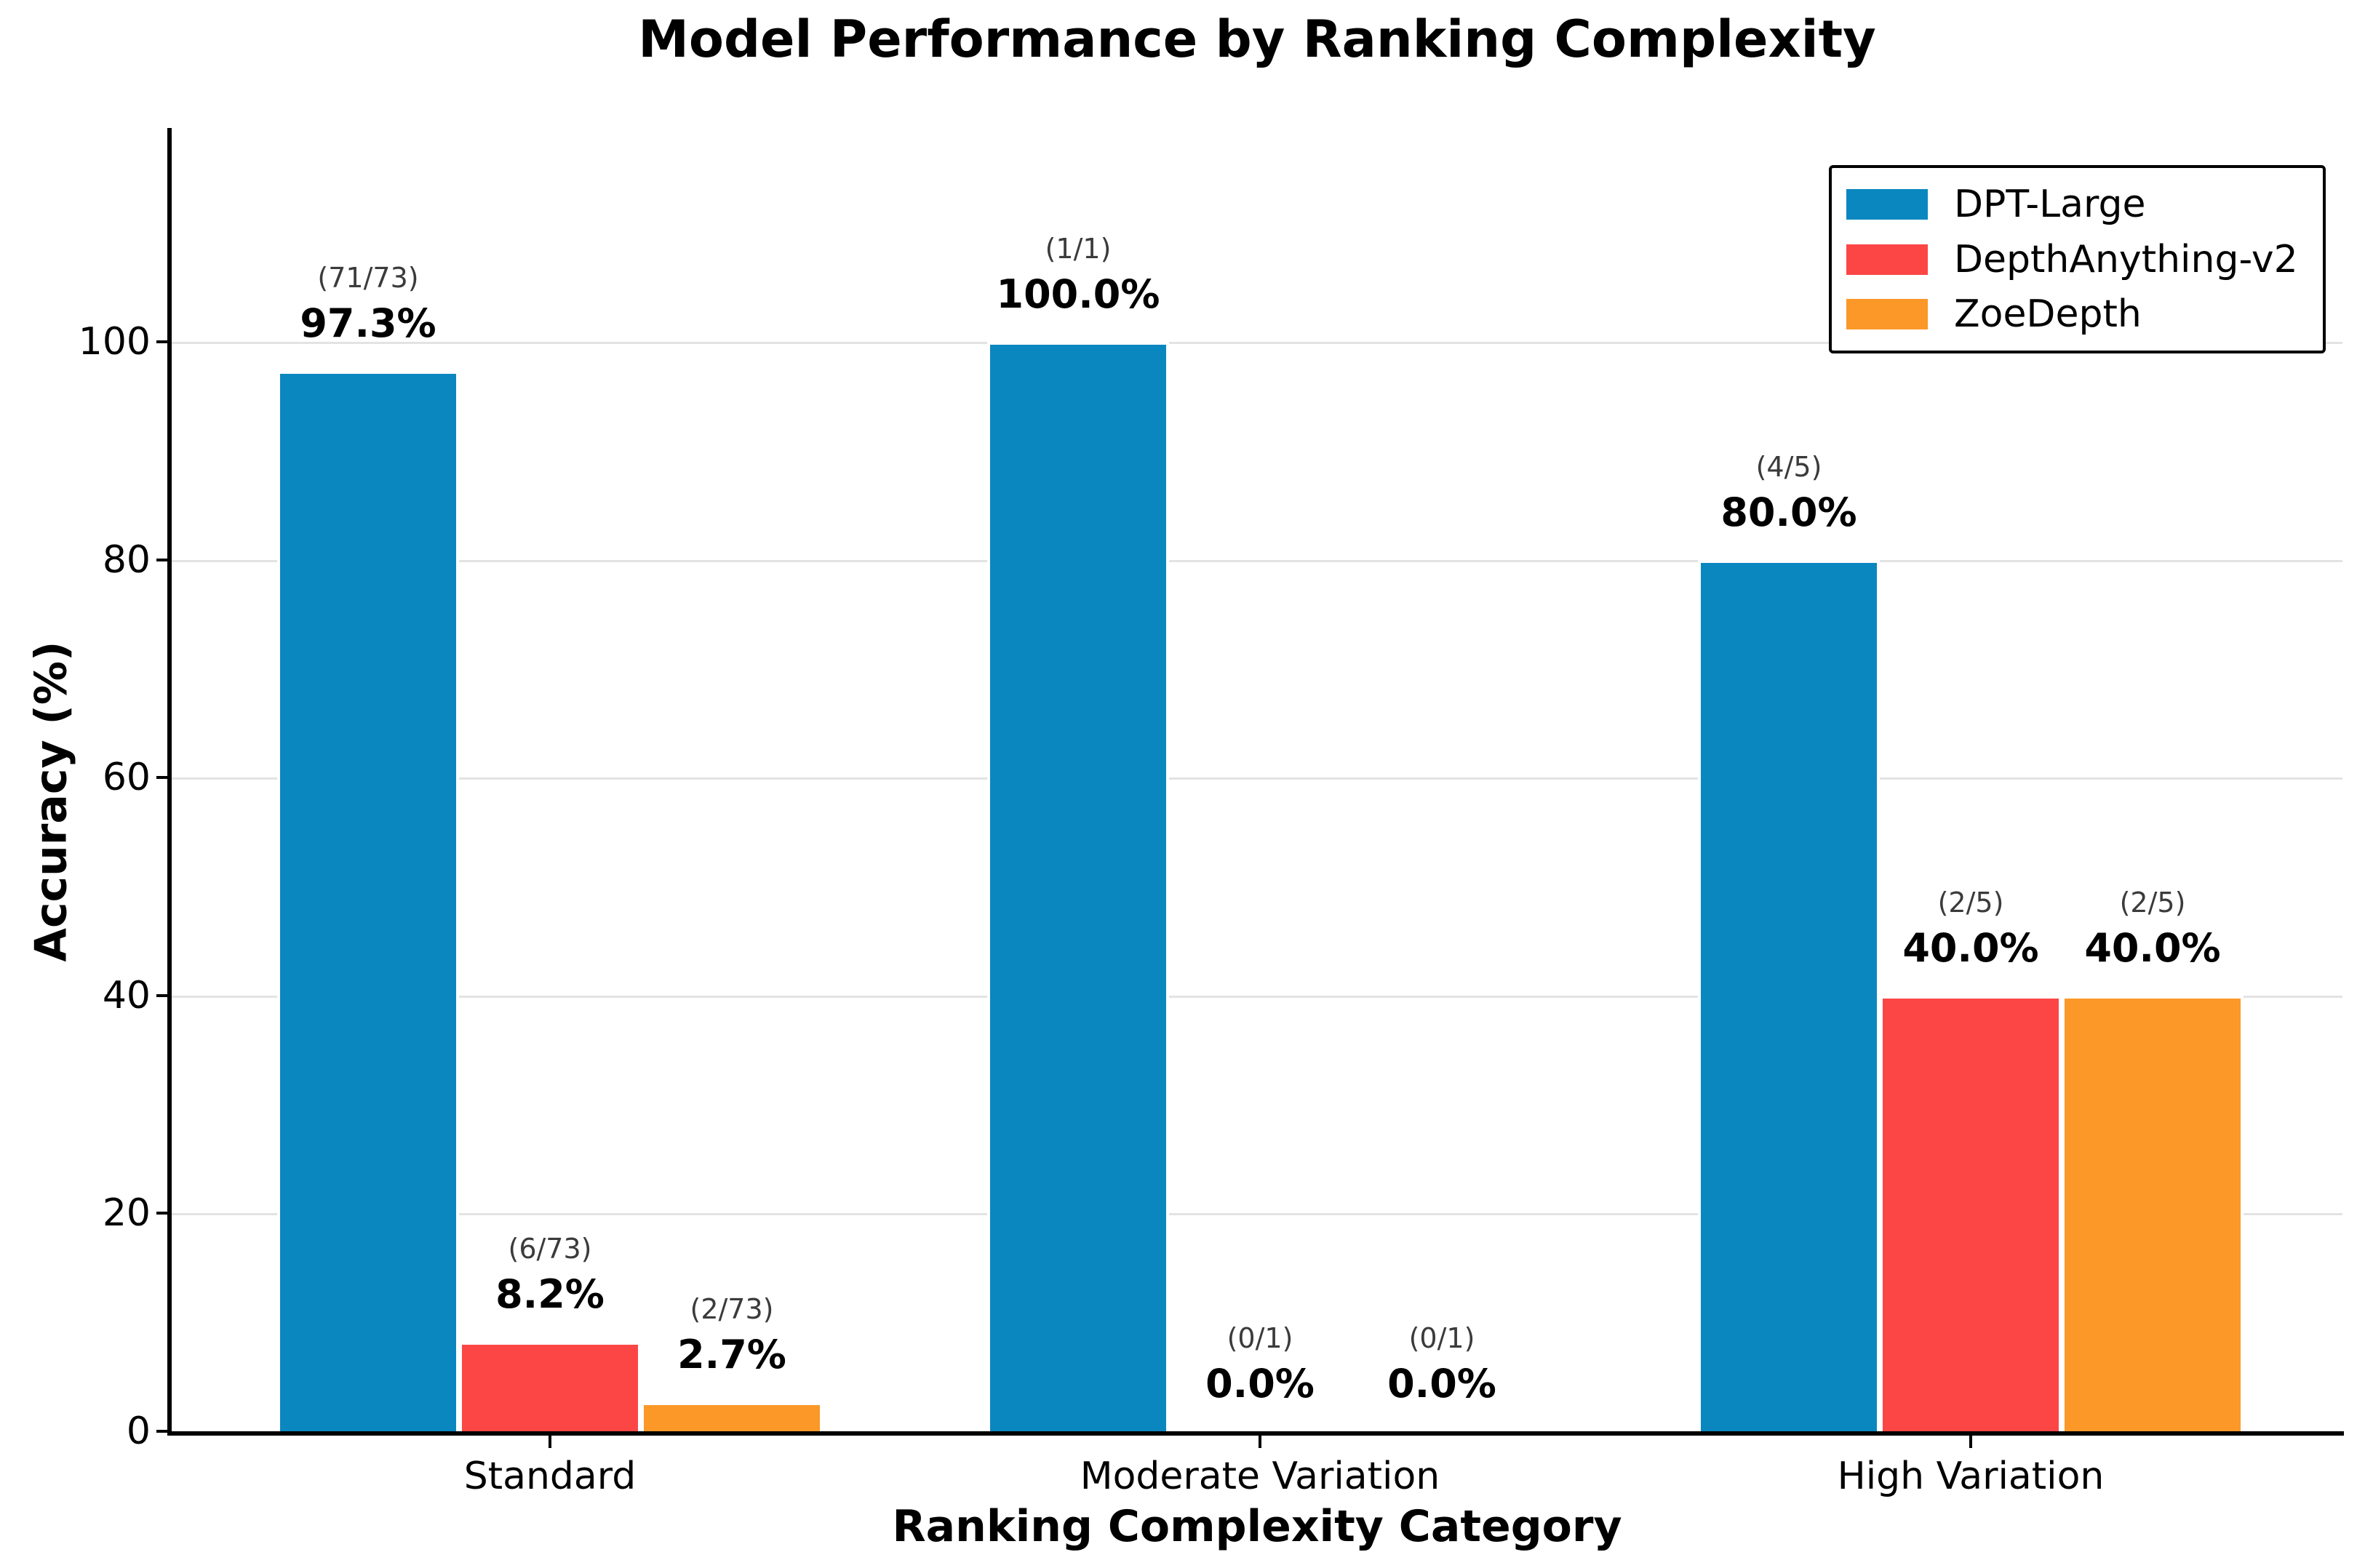  Describe the element at coordinates (550, 1294) in the screenshot. I see `bar-percent-label: 8.2%` at that location.